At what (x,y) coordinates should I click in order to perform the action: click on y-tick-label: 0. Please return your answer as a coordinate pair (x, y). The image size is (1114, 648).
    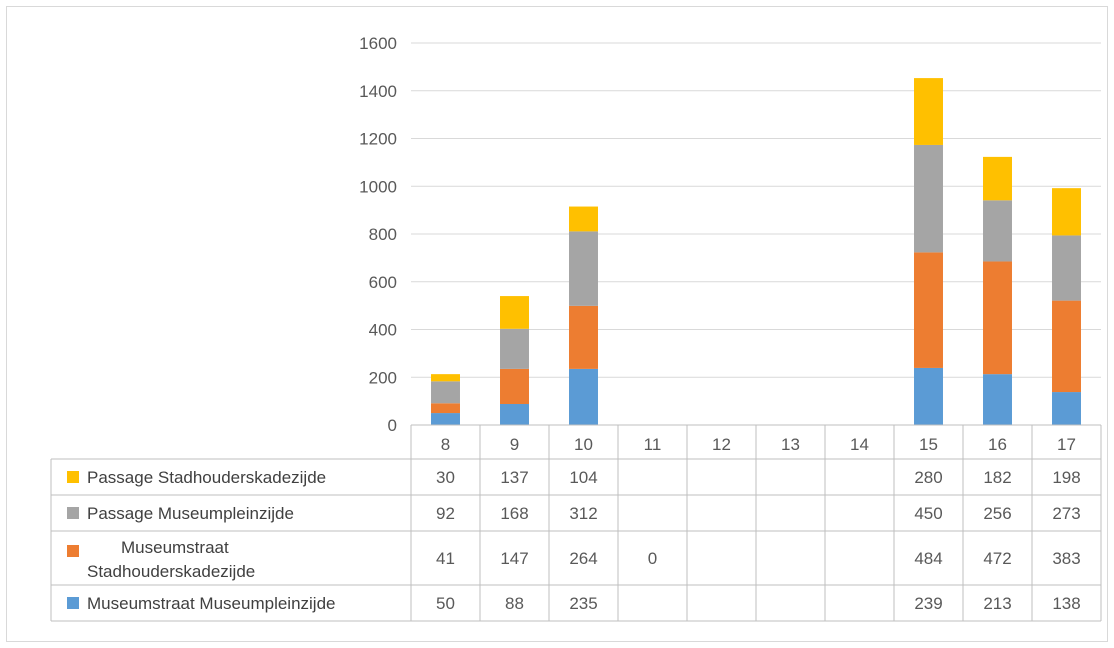
    Looking at the image, I should click on (392, 425).